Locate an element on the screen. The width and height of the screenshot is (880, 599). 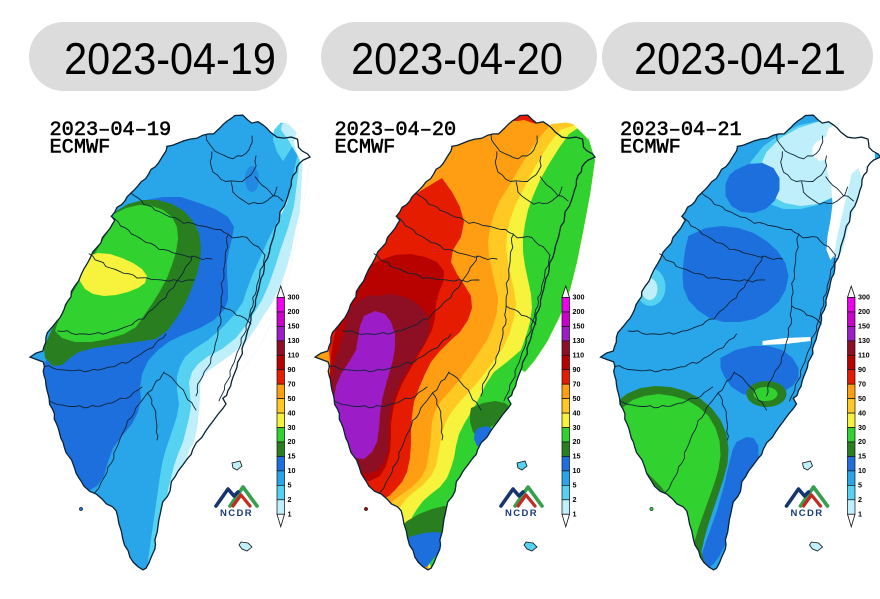
svg-text: 2023-04-21 is located at coordinates (740, 60).